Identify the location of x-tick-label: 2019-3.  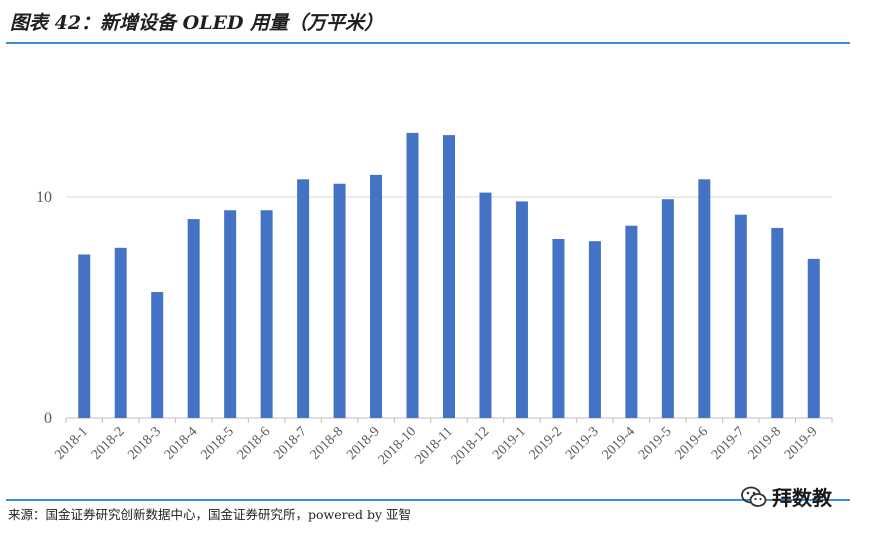
(582, 443).